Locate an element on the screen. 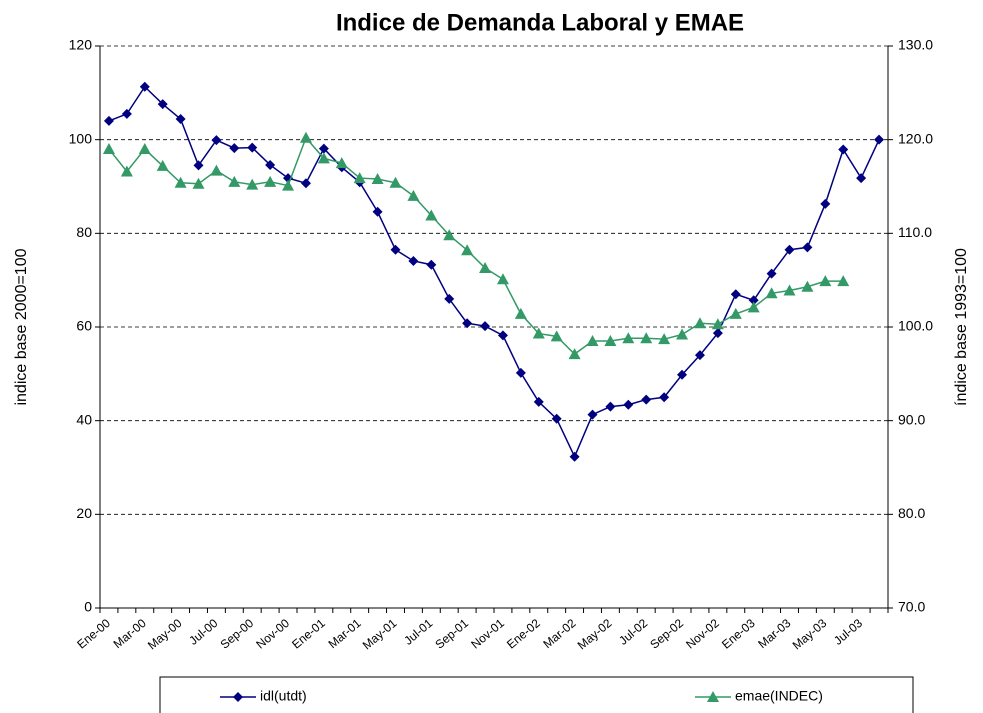 Image resolution: width=983 pixels, height=713 pixels. y-tick-label: 60 is located at coordinates (84, 326).